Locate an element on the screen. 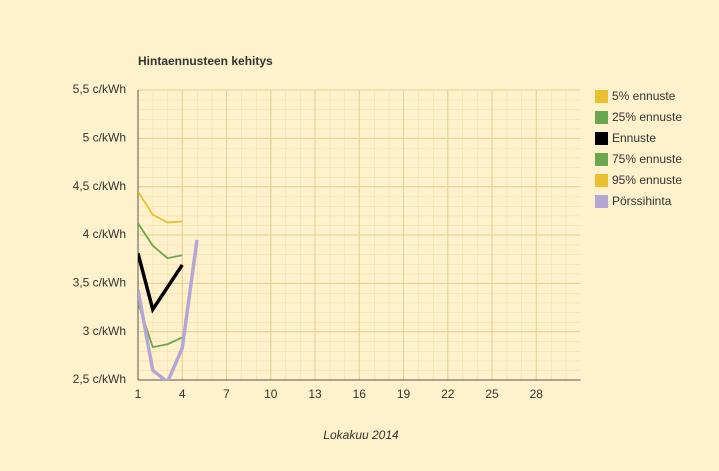 The width and height of the screenshot is (719, 471). legend-label: 95% ennuste is located at coordinates (647, 180).